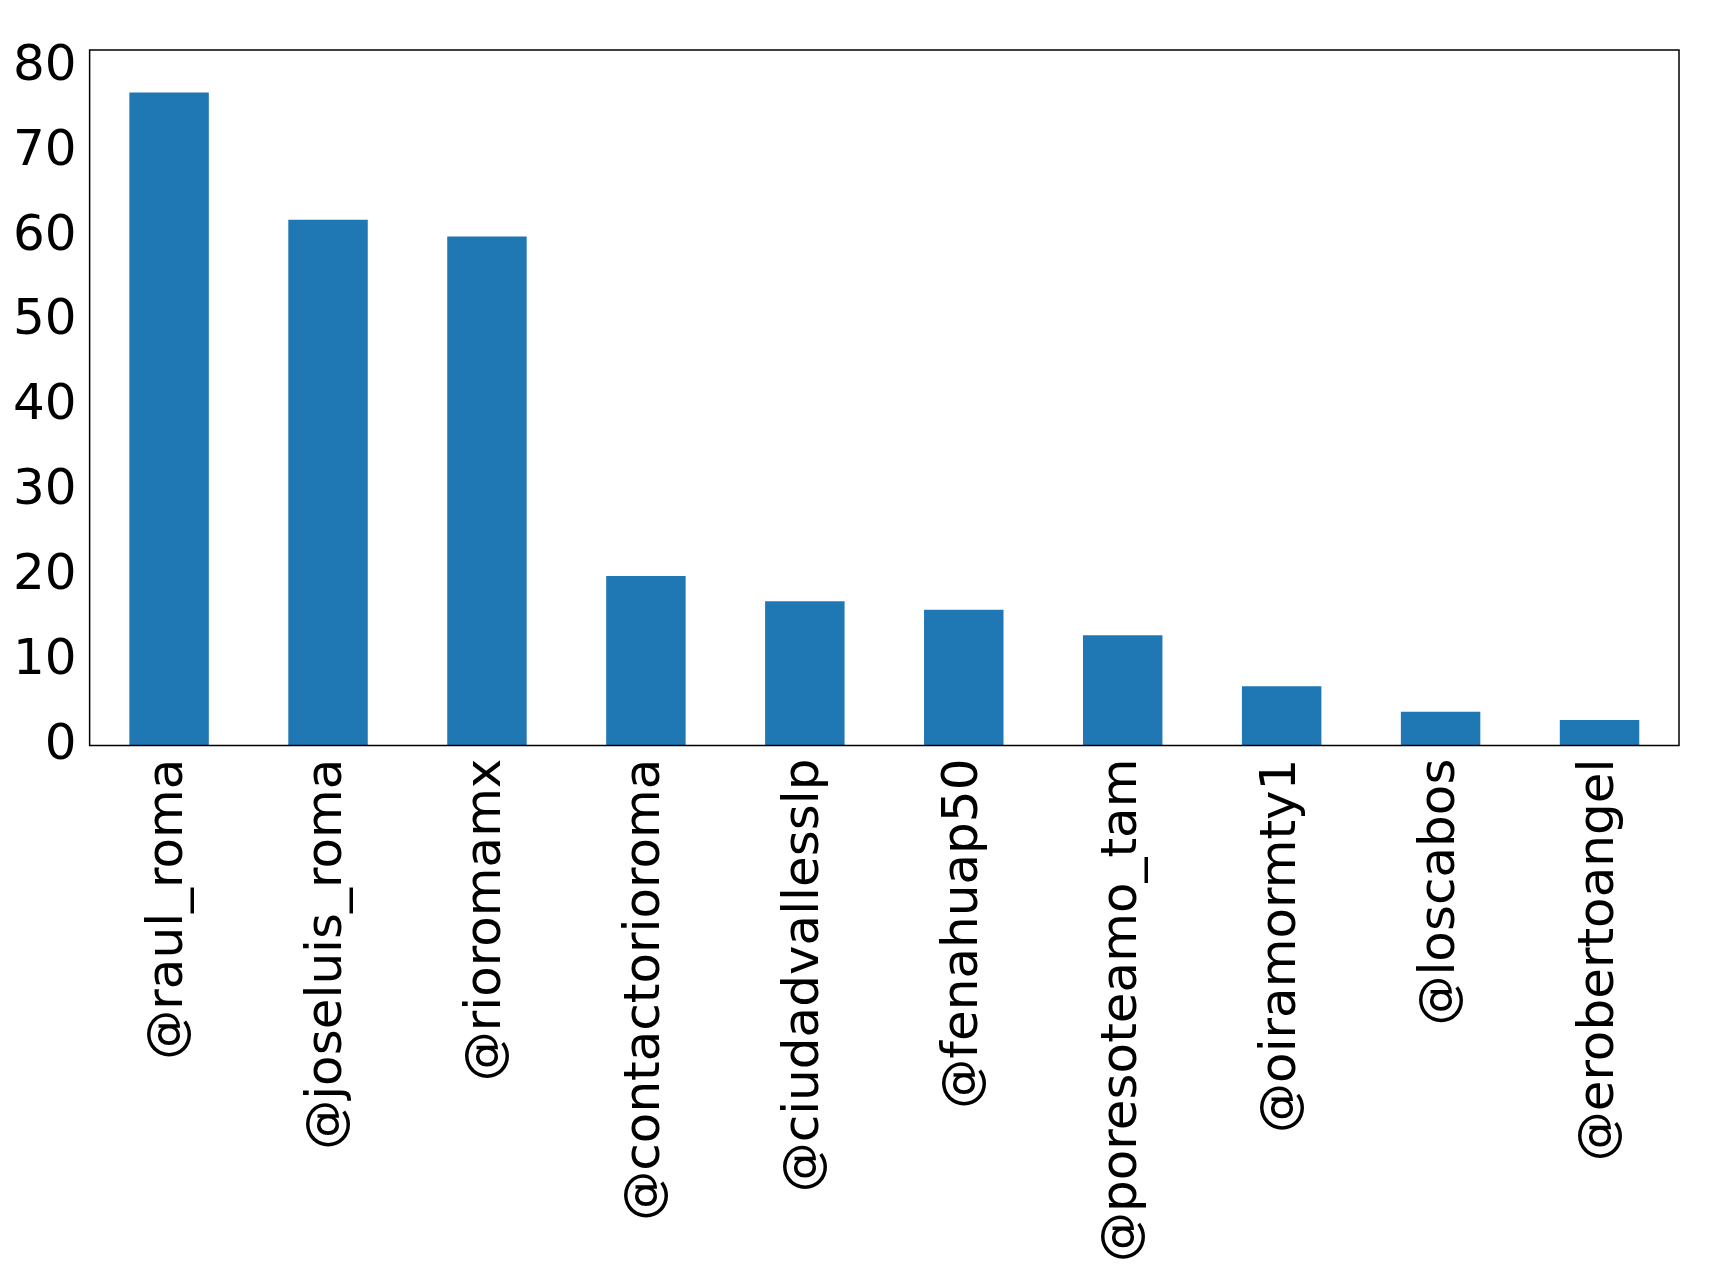 The width and height of the screenshot is (1719, 1275). I want to click on y-tick-label: 0, so click(60, 741).